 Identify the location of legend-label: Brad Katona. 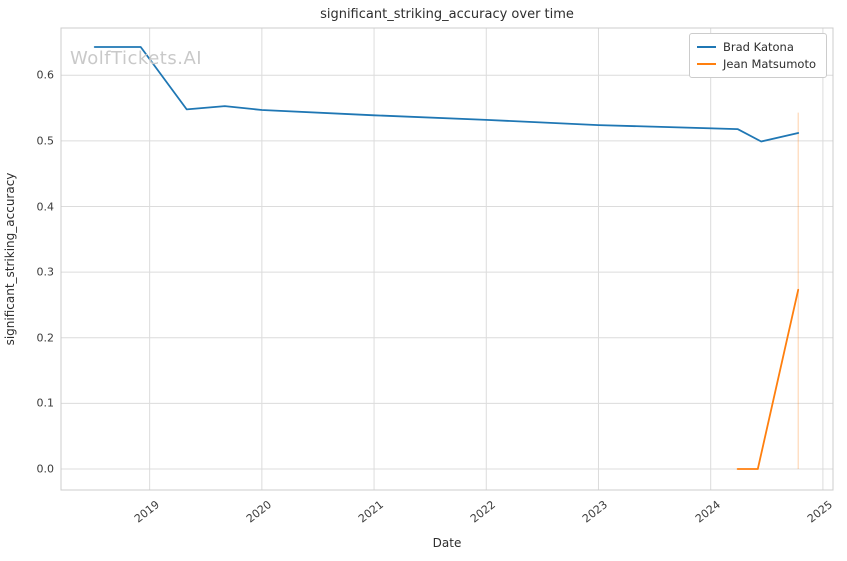
(758, 46).